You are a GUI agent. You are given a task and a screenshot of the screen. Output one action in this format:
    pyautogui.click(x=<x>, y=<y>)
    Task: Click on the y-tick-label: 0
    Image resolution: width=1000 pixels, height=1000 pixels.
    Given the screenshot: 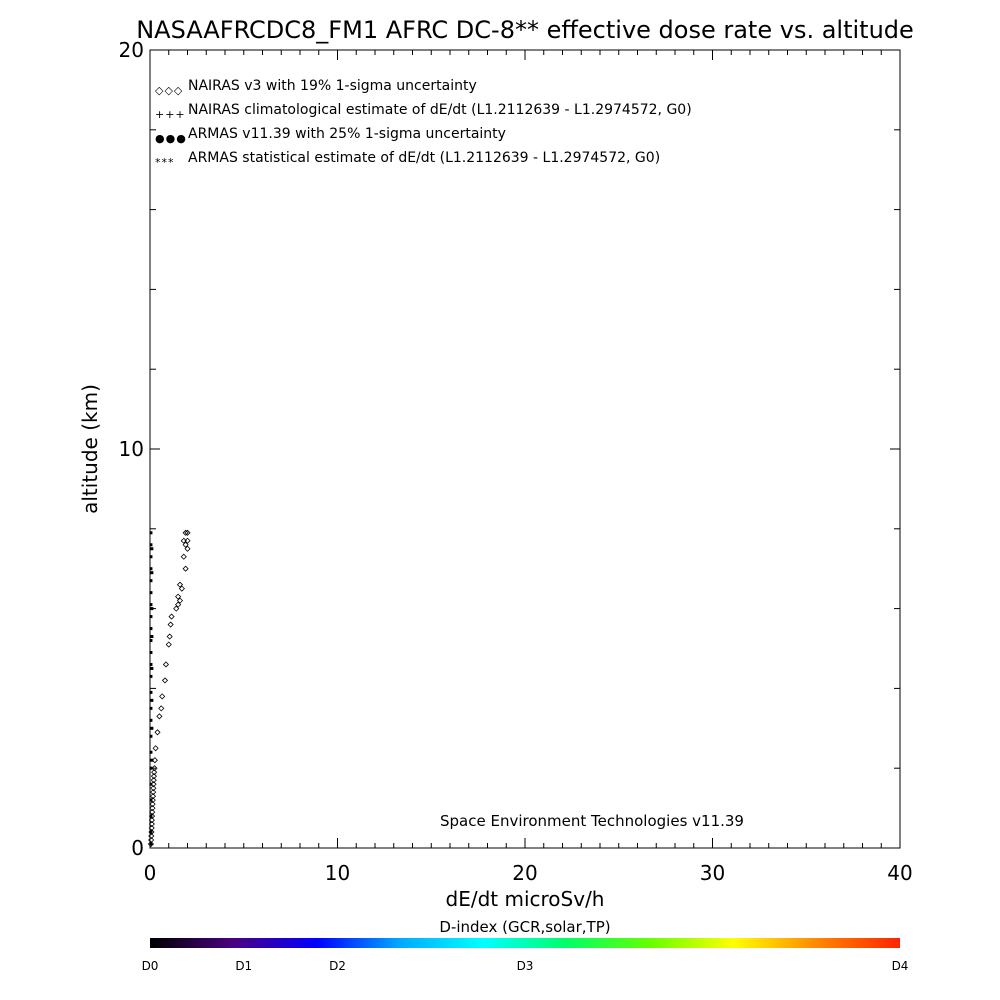 What is the action you would take?
    pyautogui.click(x=137, y=848)
    